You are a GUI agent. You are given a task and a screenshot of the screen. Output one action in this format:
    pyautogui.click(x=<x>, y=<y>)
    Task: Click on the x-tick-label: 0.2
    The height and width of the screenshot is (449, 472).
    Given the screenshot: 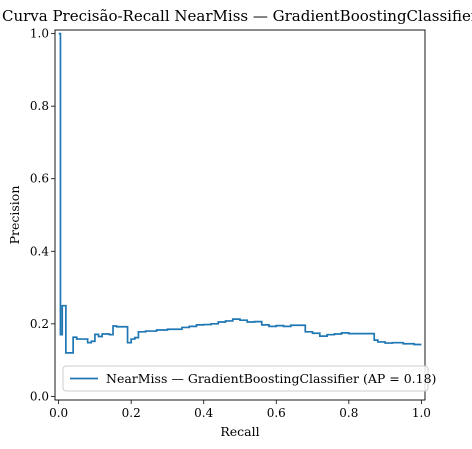 What is the action you would take?
    pyautogui.click(x=131, y=413)
    